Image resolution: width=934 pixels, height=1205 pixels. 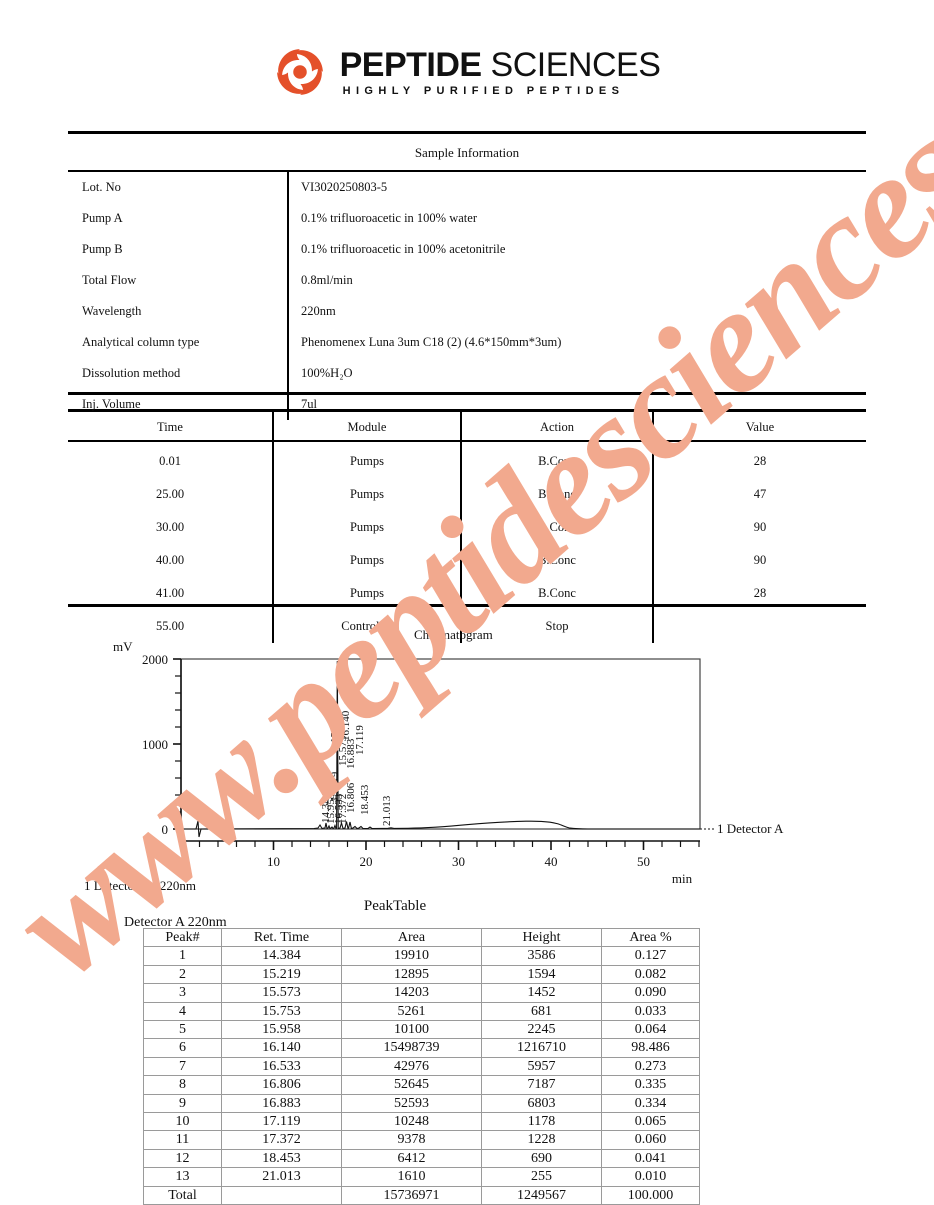 I want to click on column-header-areapct: Area %, so click(x=650, y=937).